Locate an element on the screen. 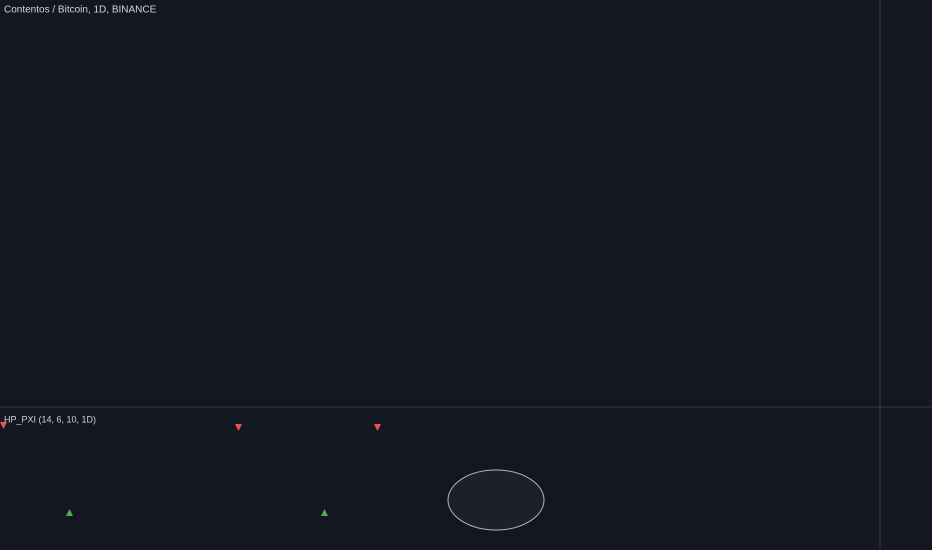 Image resolution: width=932 pixels, height=550 pixels. chart-title: Contentos / Bitcoin, 1D, BINANCE is located at coordinates (80, 10).